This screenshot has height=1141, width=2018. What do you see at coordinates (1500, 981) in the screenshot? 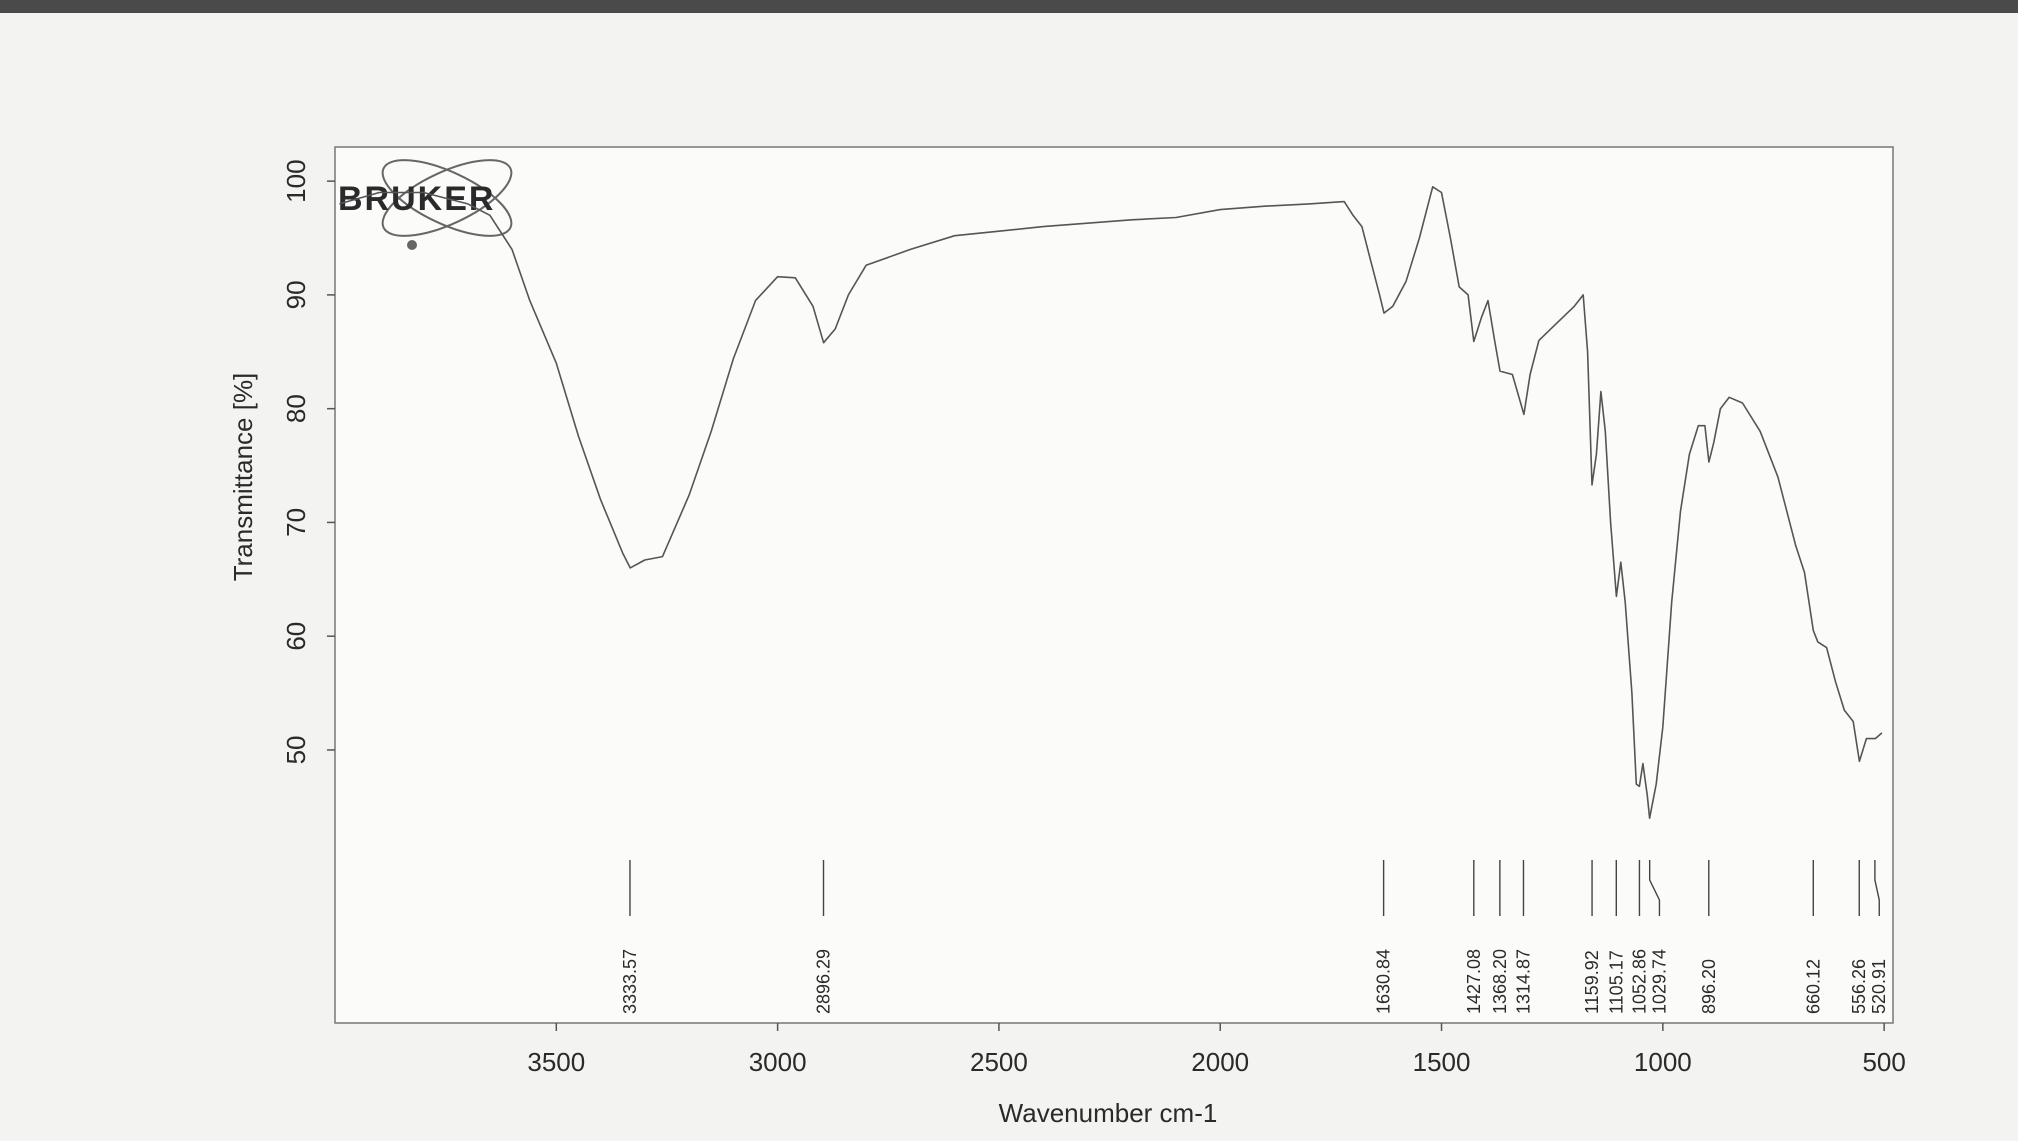
I see `peak-label: 1368.20` at bounding box center [1500, 981].